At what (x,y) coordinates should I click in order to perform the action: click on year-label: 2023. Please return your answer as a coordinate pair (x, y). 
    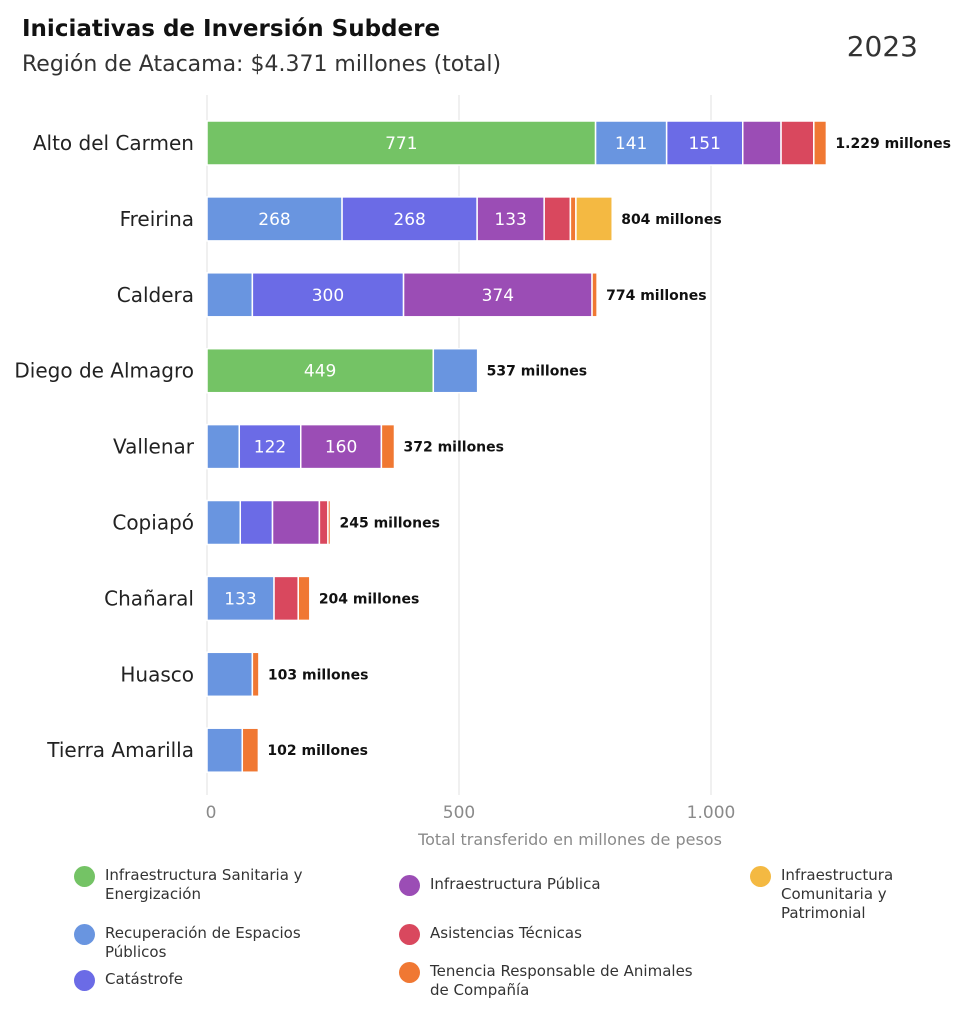
    Looking at the image, I should click on (882, 46).